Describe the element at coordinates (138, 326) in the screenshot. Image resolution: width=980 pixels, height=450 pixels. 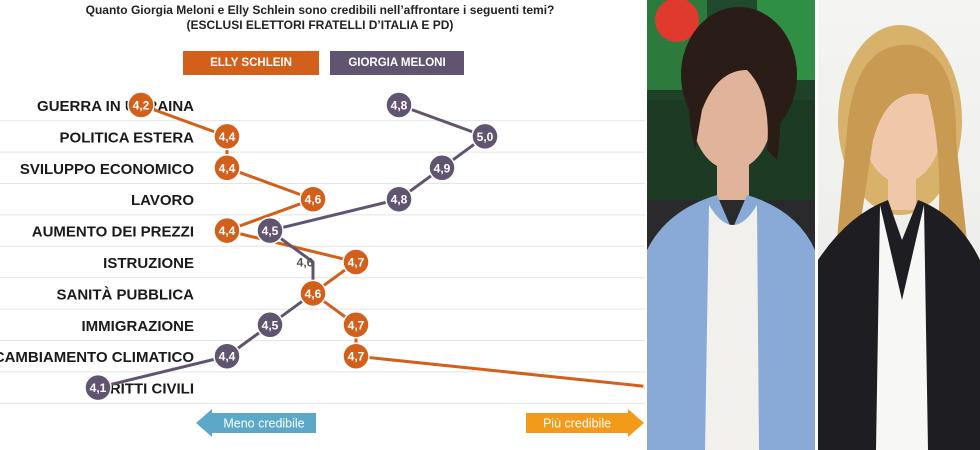
I see `category-label: IMMIGRAZIONE` at that location.